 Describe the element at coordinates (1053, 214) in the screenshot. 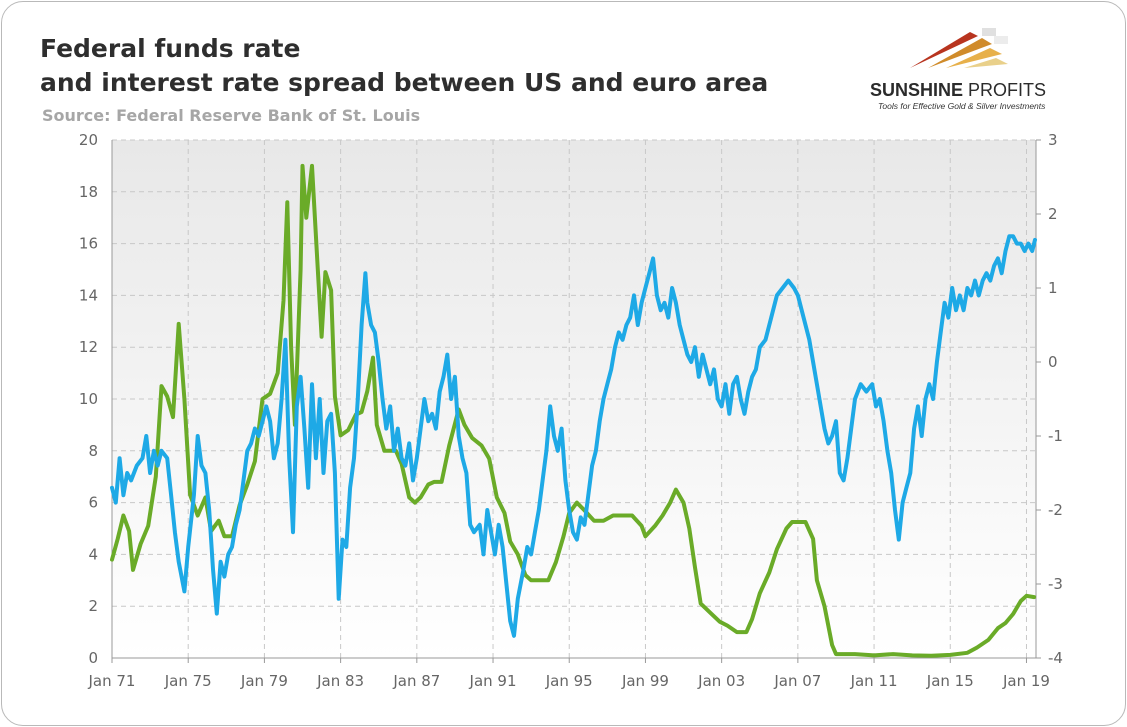

I see `y-right-tick-label: 2` at that location.